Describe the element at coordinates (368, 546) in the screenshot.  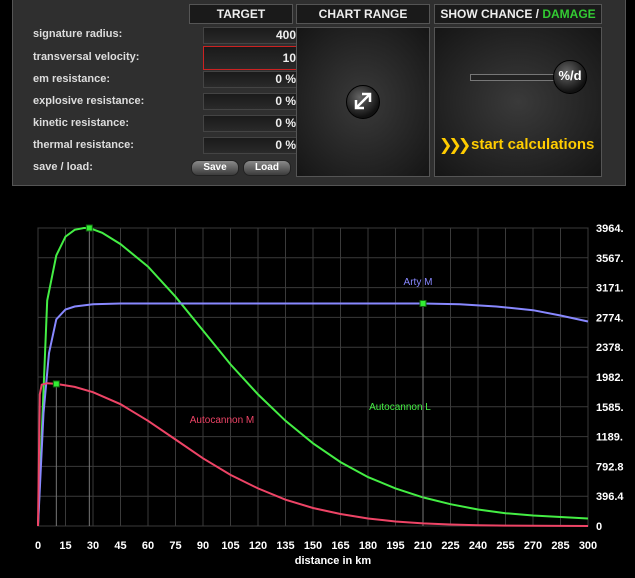
I see `x-tick-label: 180` at that location.